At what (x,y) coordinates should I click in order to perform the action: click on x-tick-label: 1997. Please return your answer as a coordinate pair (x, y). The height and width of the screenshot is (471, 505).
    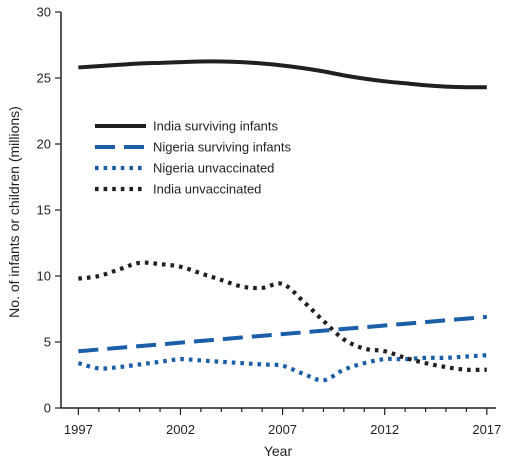
    Looking at the image, I should click on (78, 429).